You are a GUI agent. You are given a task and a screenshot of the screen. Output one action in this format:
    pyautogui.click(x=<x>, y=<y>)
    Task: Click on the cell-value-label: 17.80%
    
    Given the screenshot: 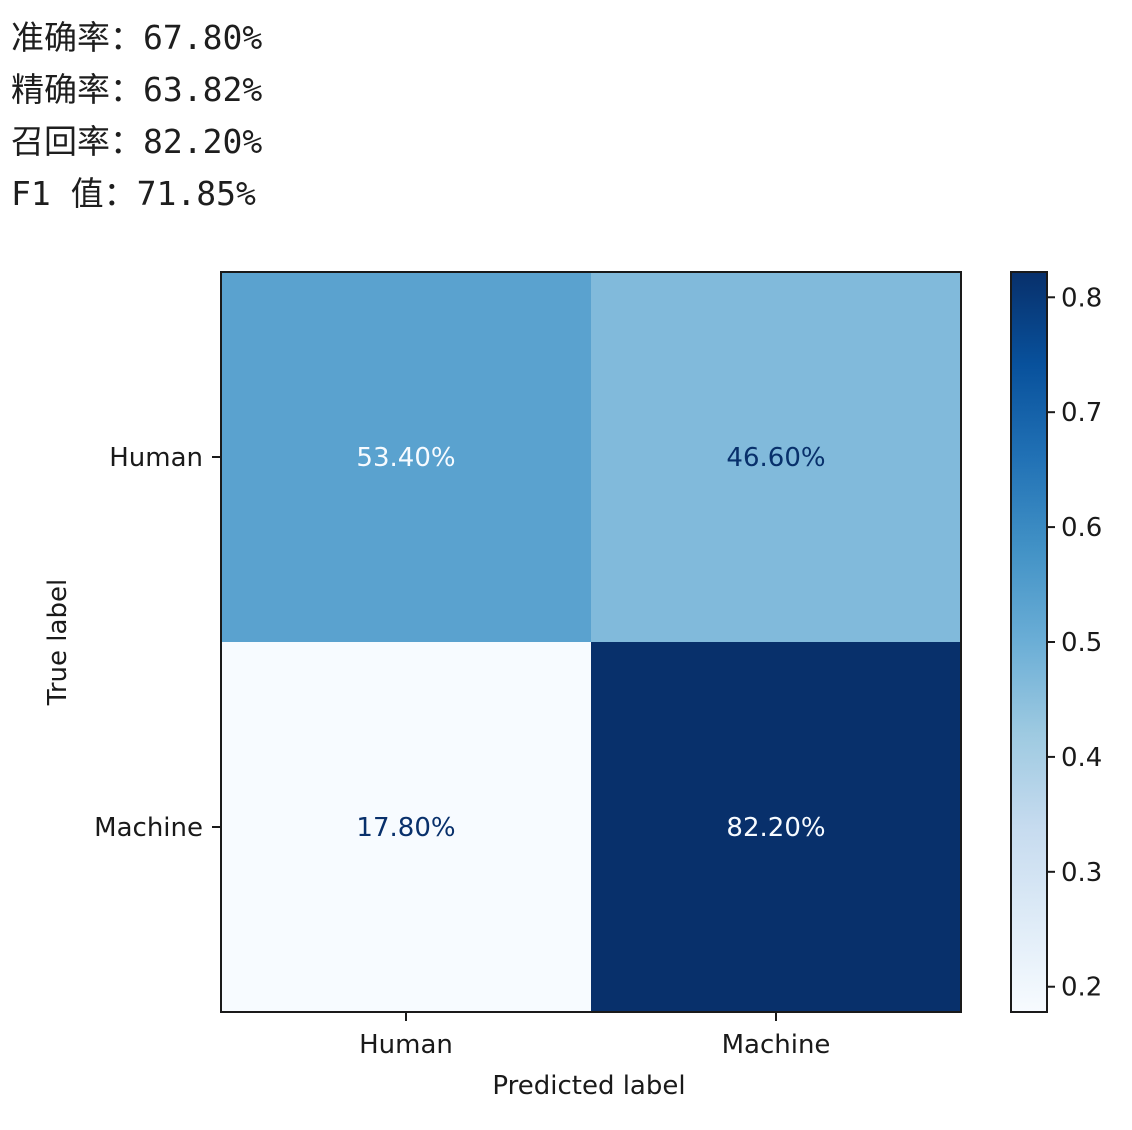 What is the action you would take?
    pyautogui.click(x=405, y=828)
    